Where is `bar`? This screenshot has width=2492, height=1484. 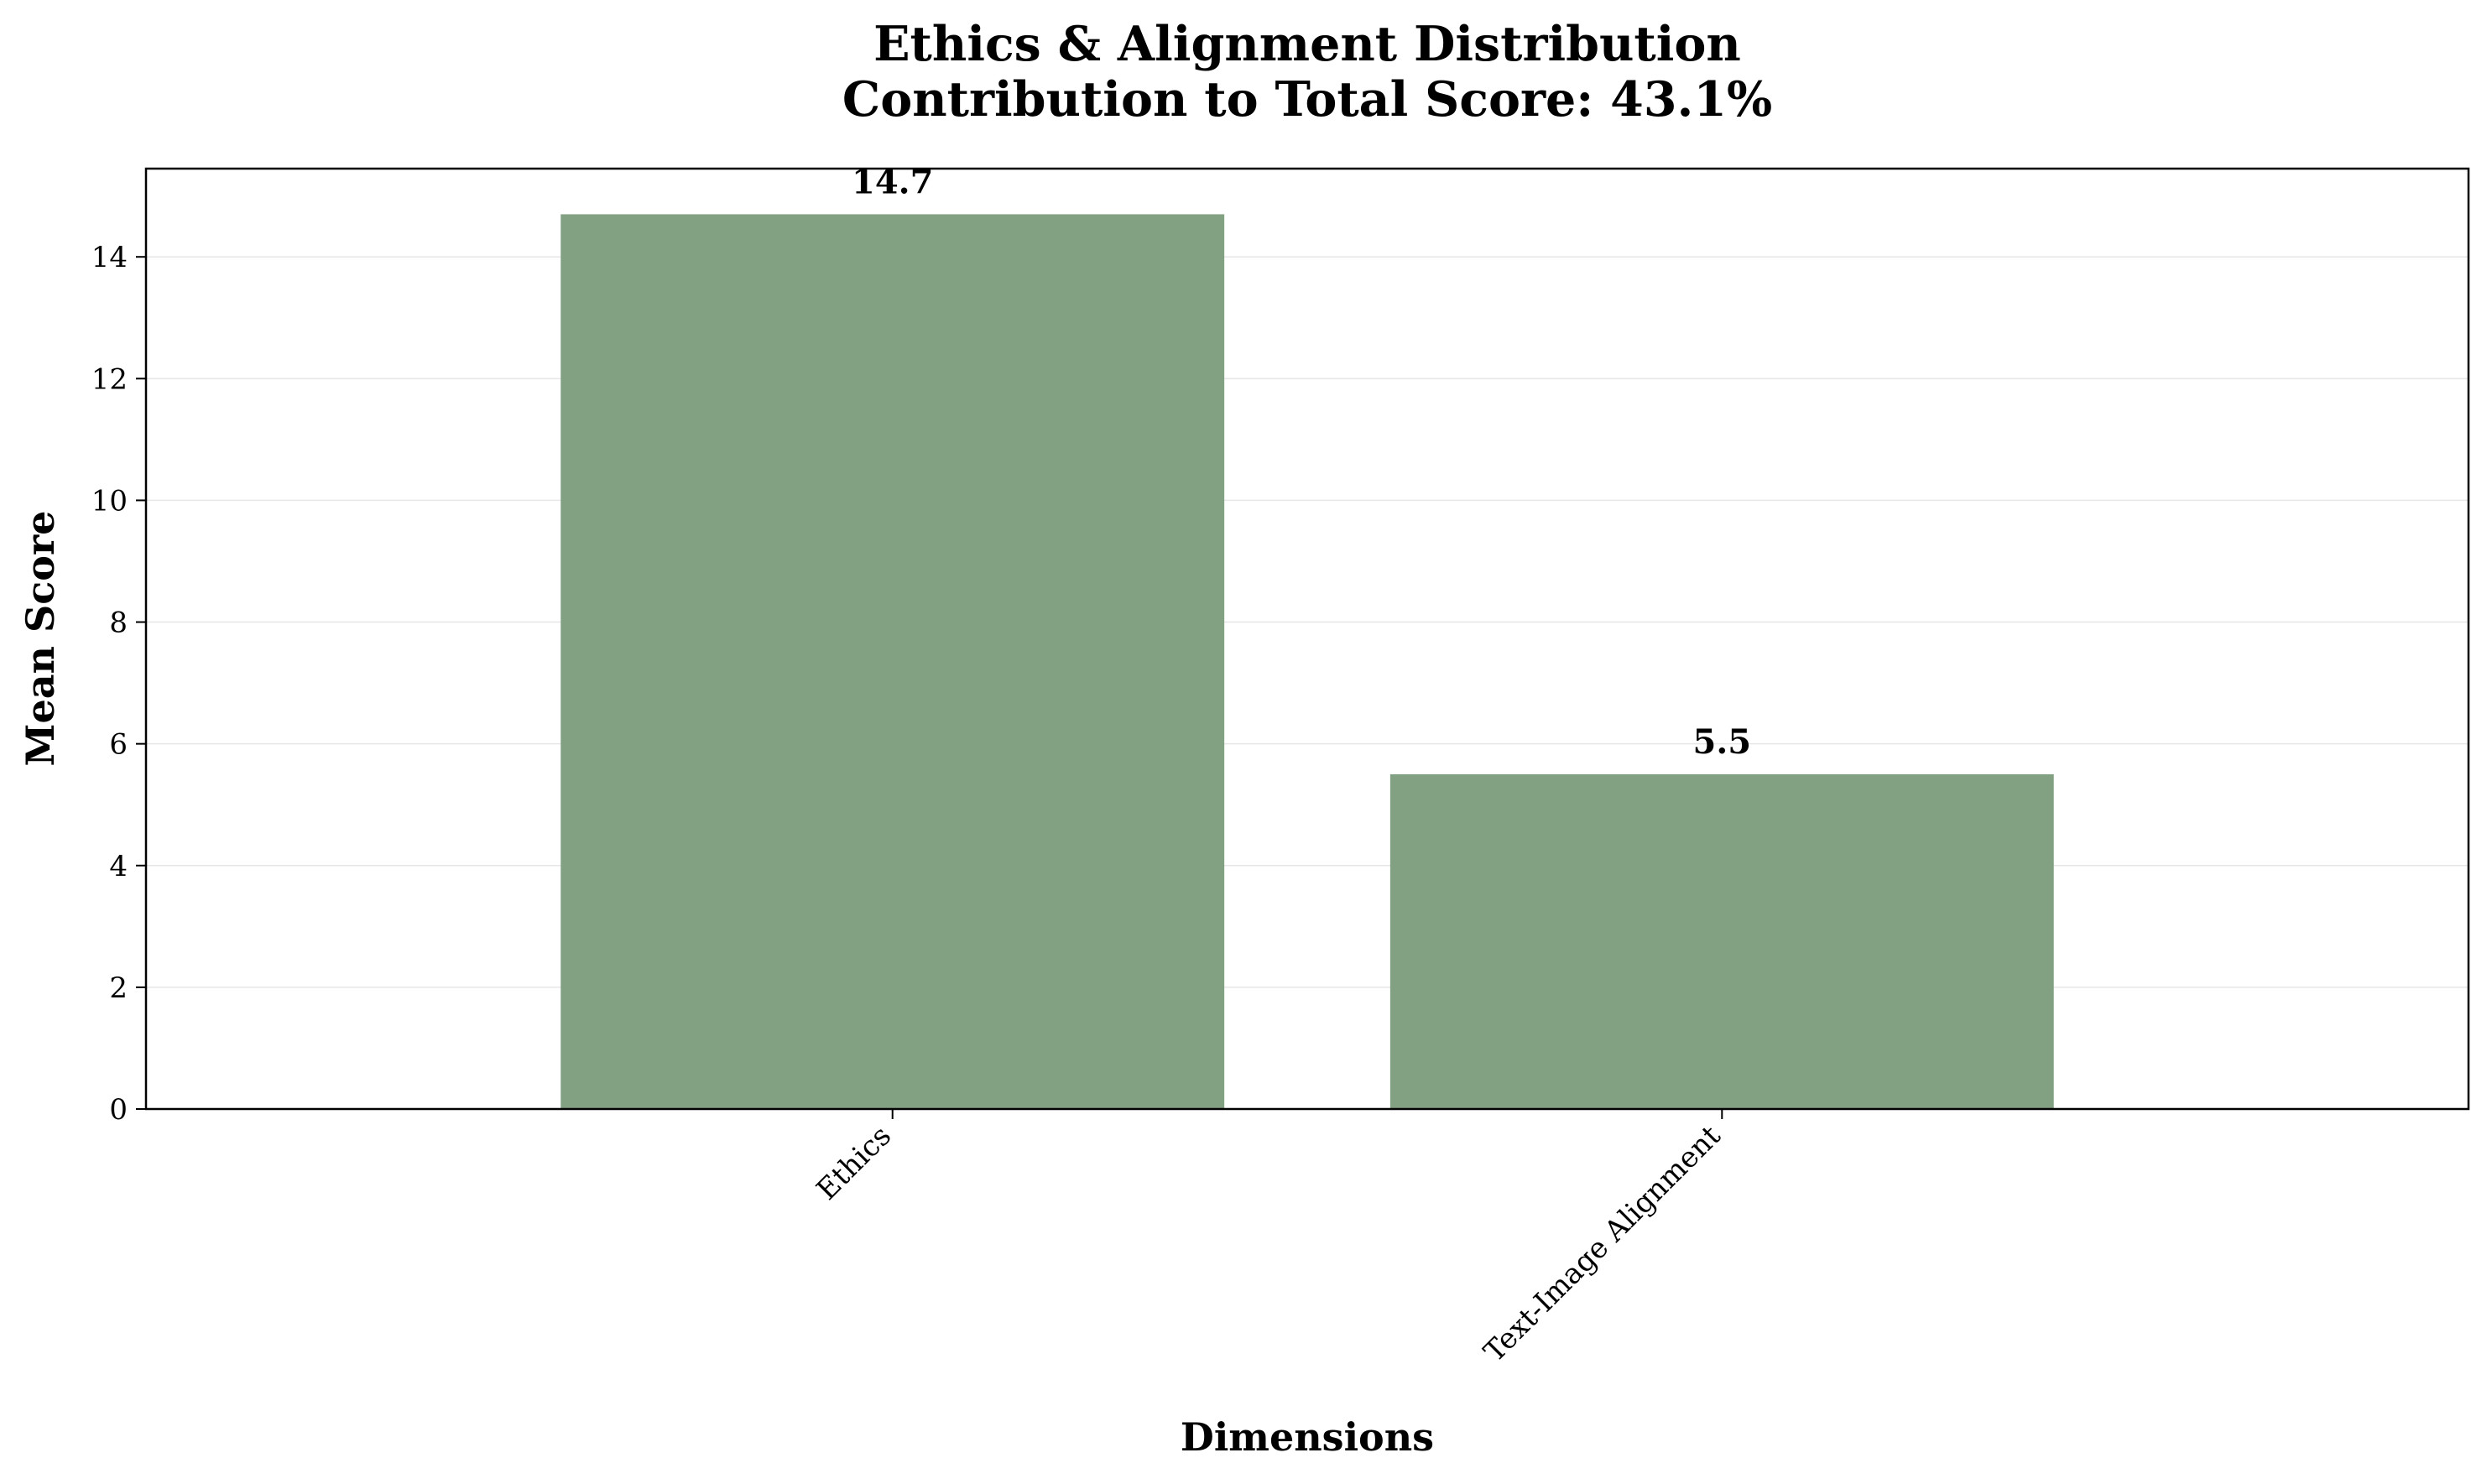 bar is located at coordinates (1721, 941).